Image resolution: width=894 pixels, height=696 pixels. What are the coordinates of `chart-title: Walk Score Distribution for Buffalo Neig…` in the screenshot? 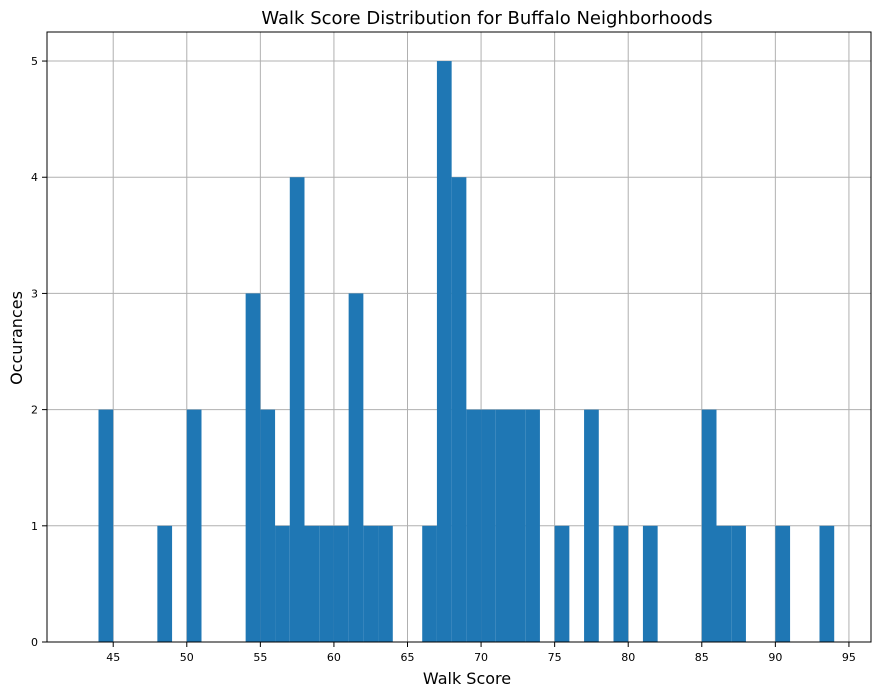 It's located at (486, 18).